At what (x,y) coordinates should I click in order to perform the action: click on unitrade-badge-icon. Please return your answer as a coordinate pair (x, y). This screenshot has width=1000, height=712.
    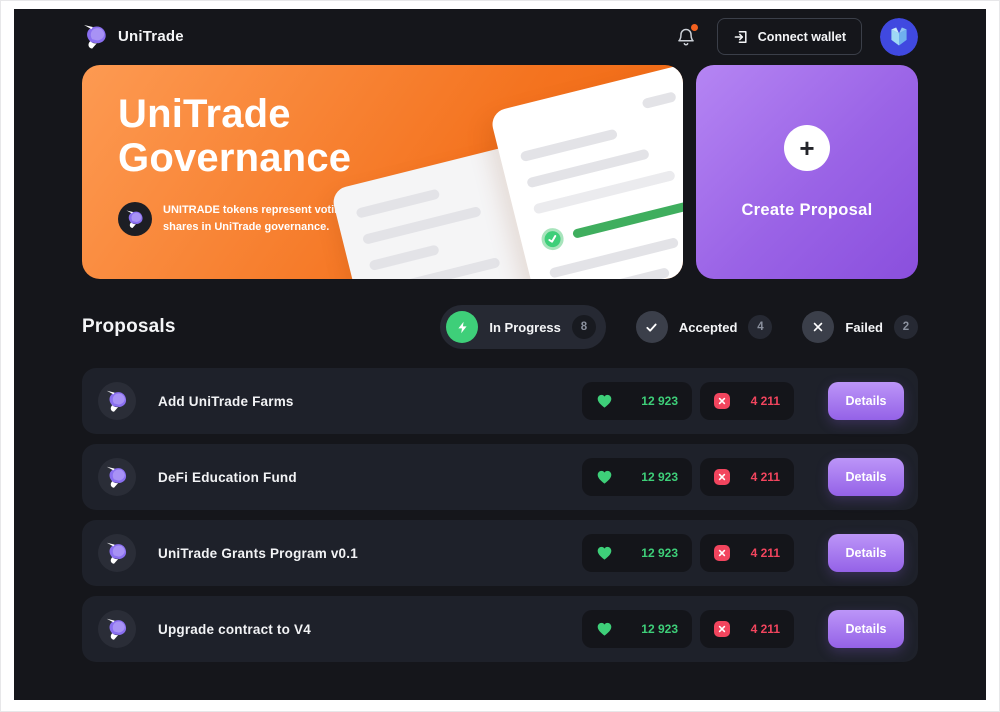
    Looking at the image, I should click on (135, 219).